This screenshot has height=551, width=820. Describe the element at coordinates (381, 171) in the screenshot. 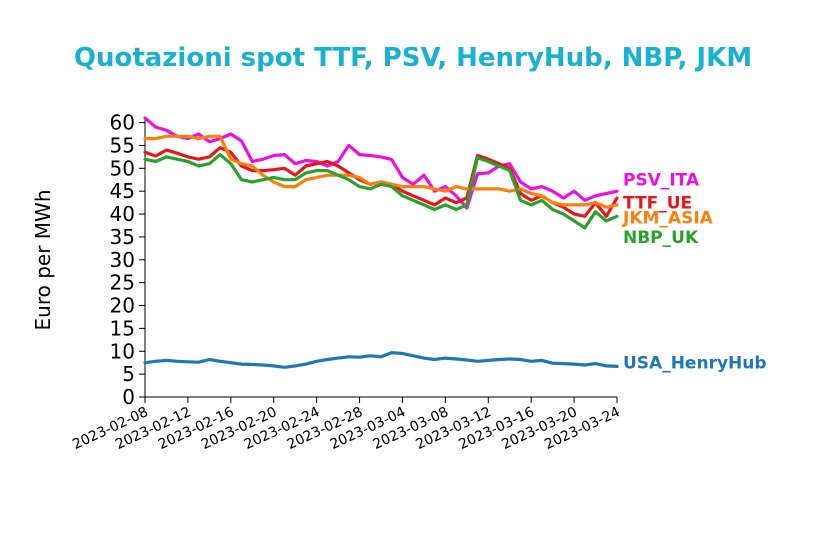

I see `series-line-jkm-asia` at that location.